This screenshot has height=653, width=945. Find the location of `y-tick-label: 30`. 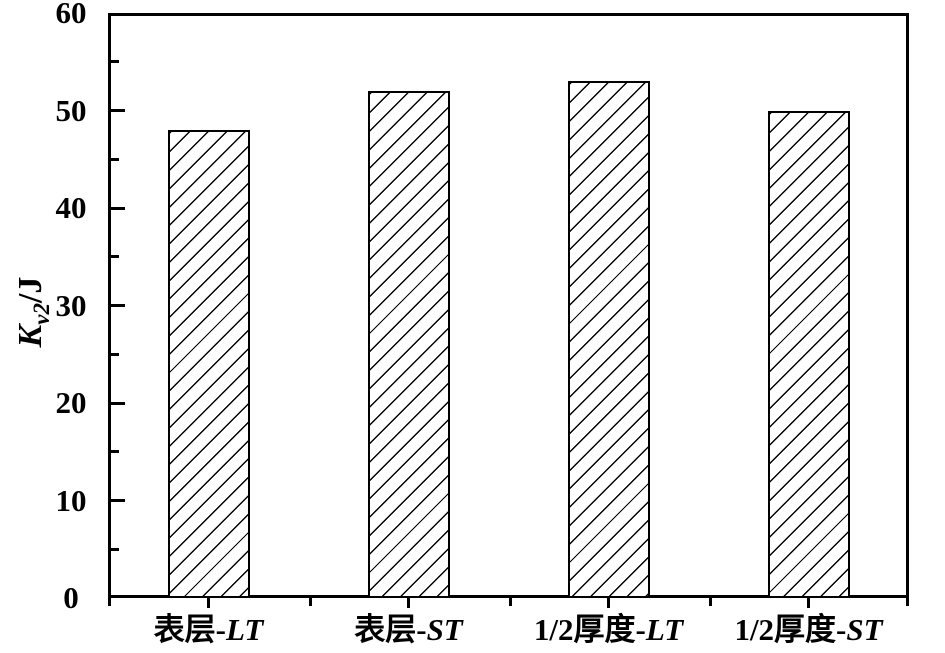

y-tick-label: 30 is located at coordinates (71, 305).